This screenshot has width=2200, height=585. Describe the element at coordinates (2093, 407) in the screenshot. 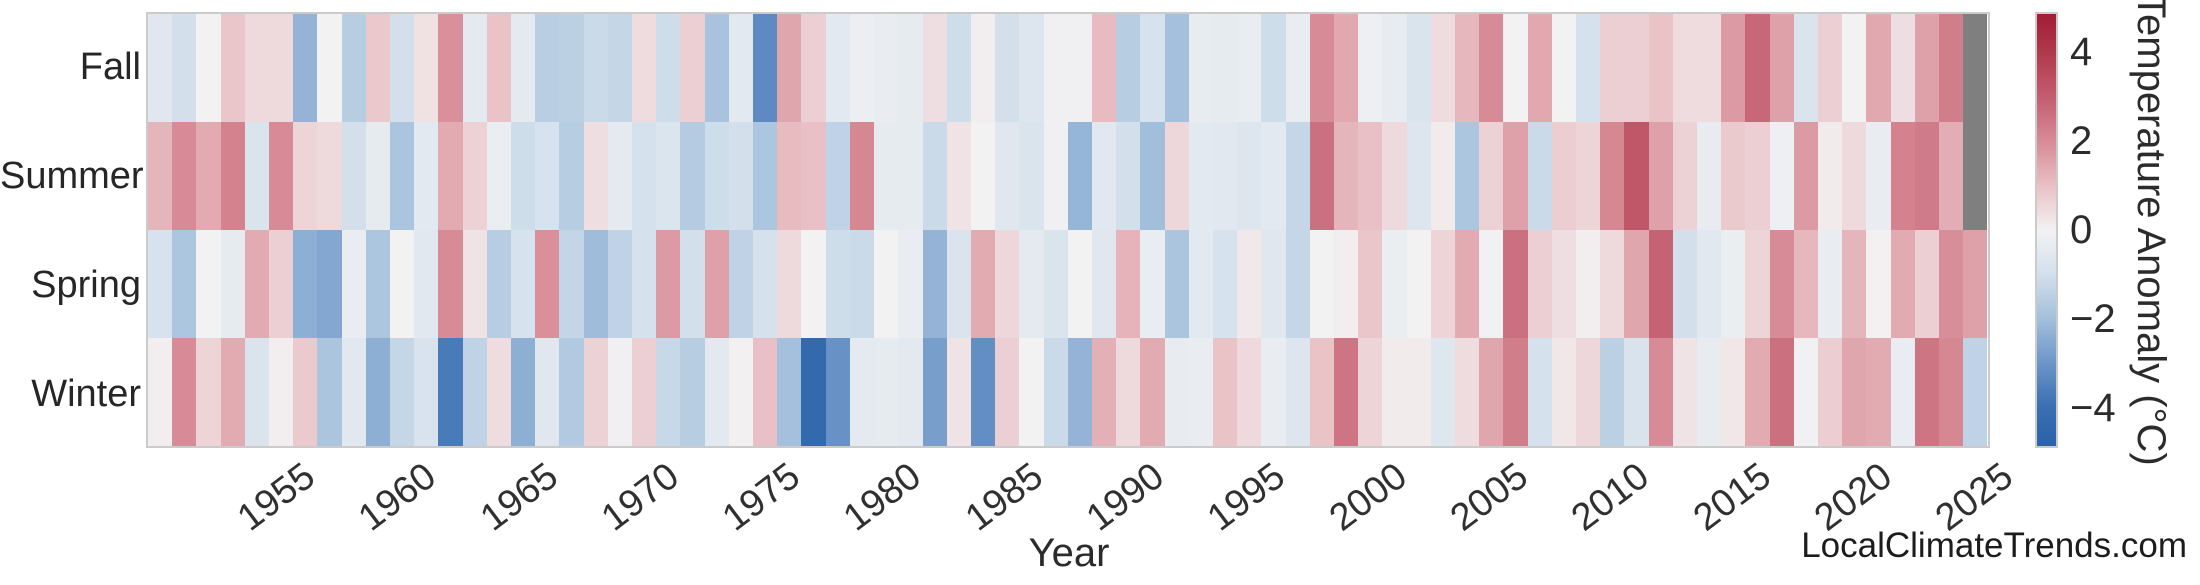

I see `colorbar-tick-label: −4` at that location.